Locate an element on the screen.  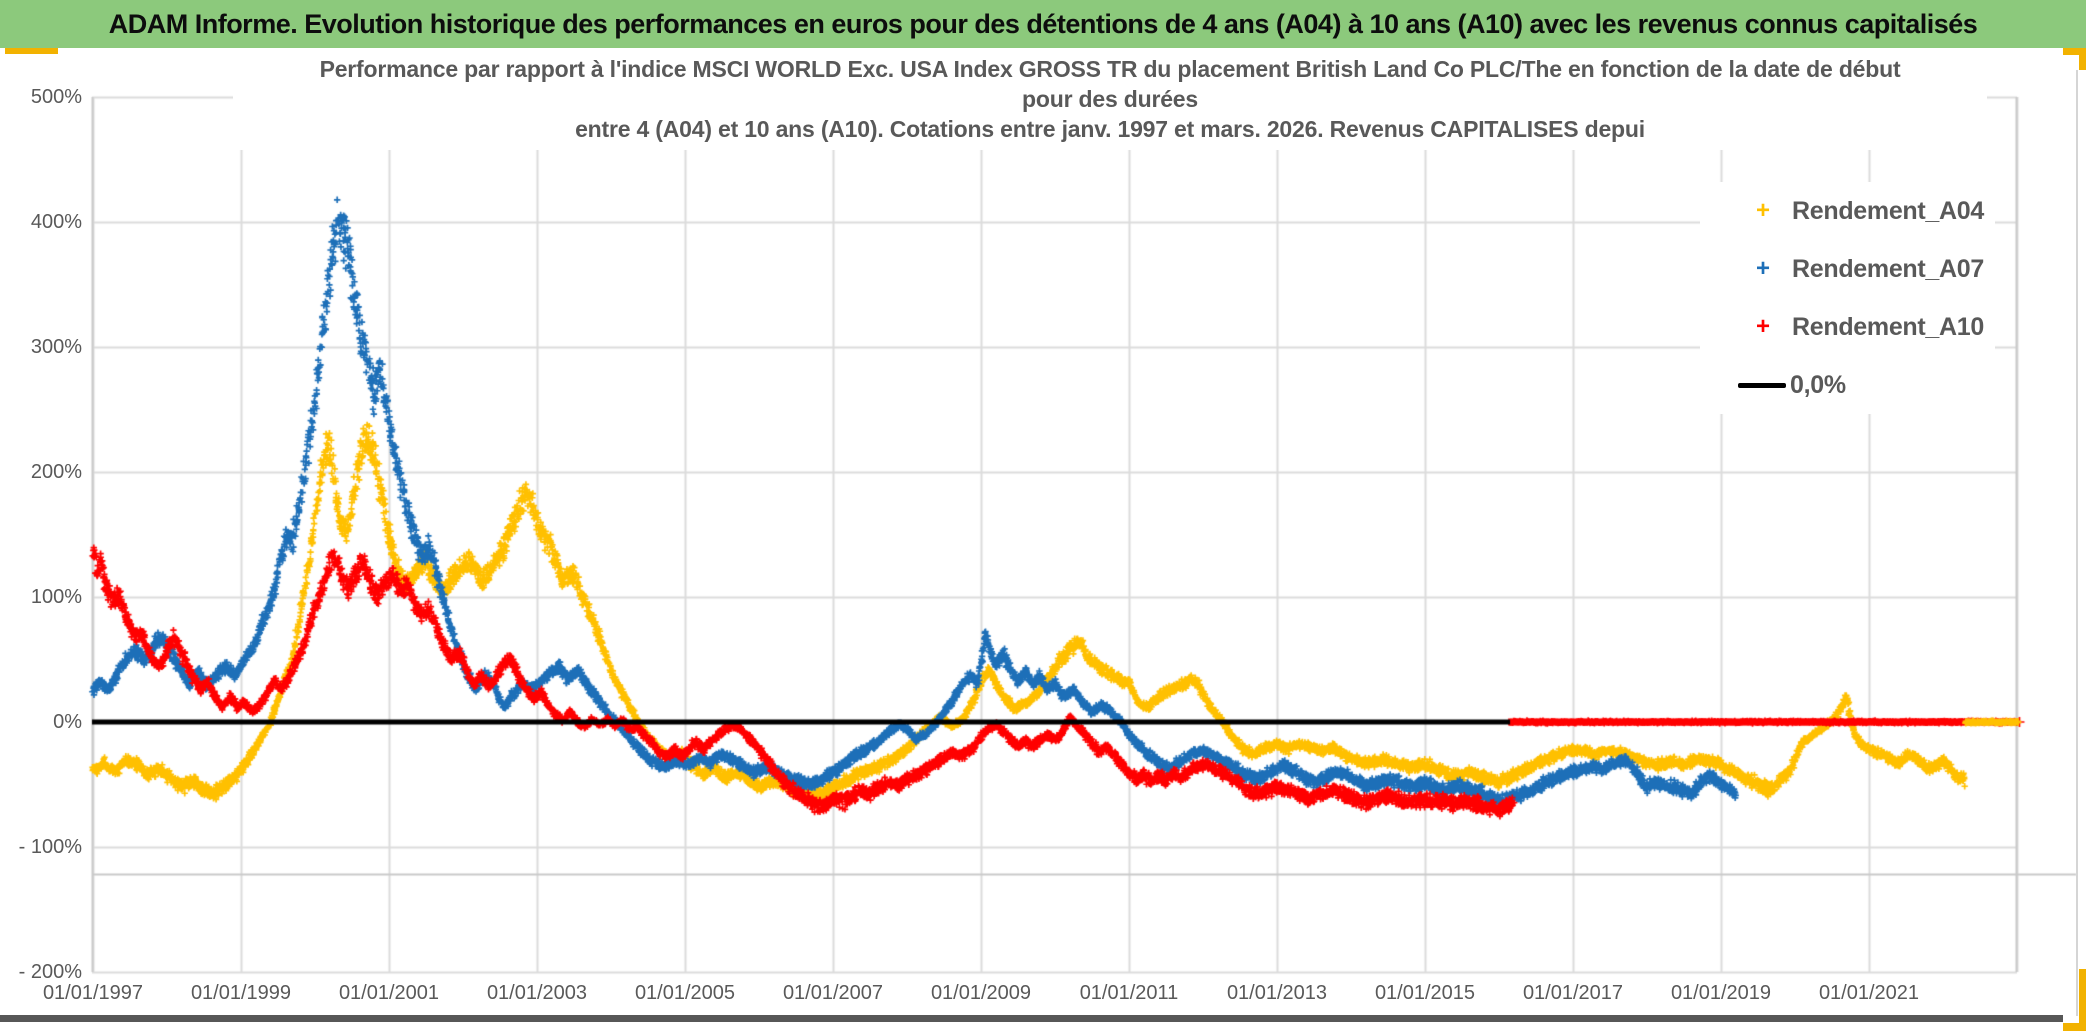
x-tick-label: 01/01/2009 is located at coordinates (981, 993).